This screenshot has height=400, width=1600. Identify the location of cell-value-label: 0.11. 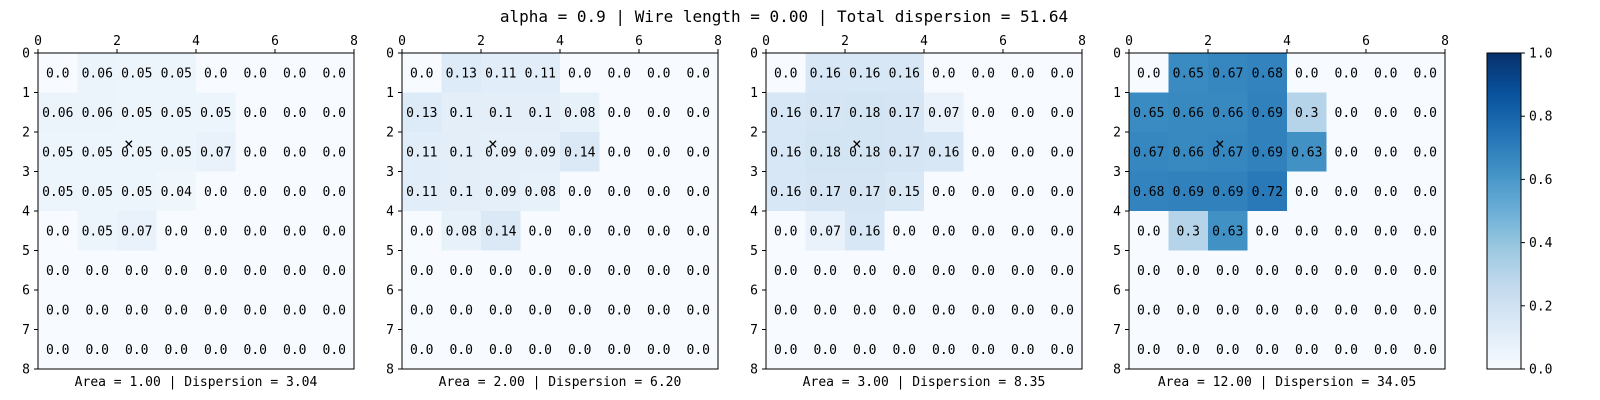
(540, 73).